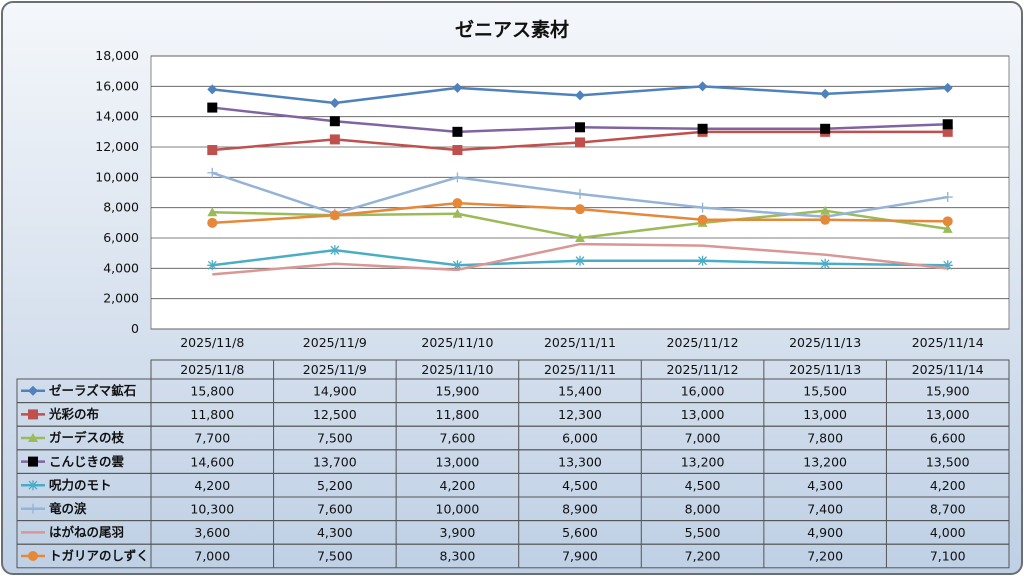 This screenshot has height=576, width=1024. Describe the element at coordinates (458, 532) in the screenshot. I see `table-cell: 3,900` at that location.